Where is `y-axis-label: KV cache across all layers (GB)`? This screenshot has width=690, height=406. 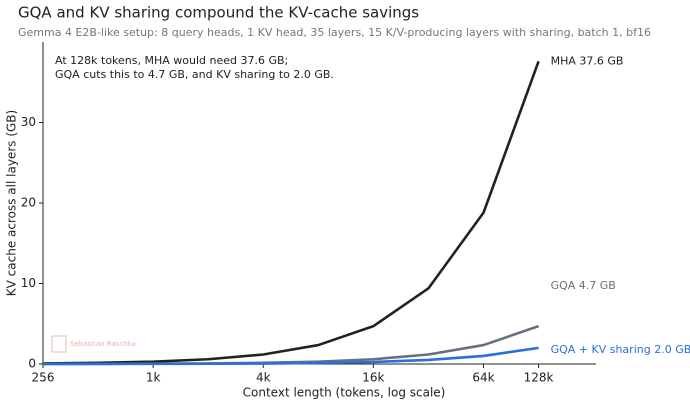 y-axis-label: KV cache across all layers (GB) is located at coordinates (12, 203).